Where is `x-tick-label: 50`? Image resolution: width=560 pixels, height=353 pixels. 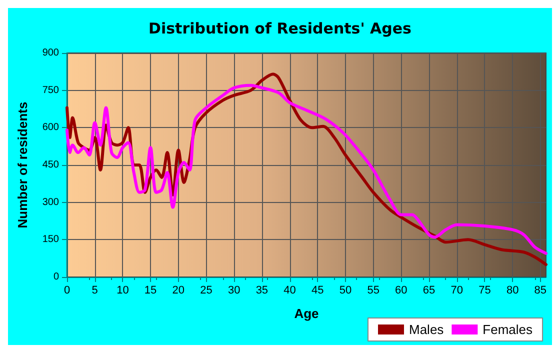 x-tick-label: 50 is located at coordinates (345, 290).